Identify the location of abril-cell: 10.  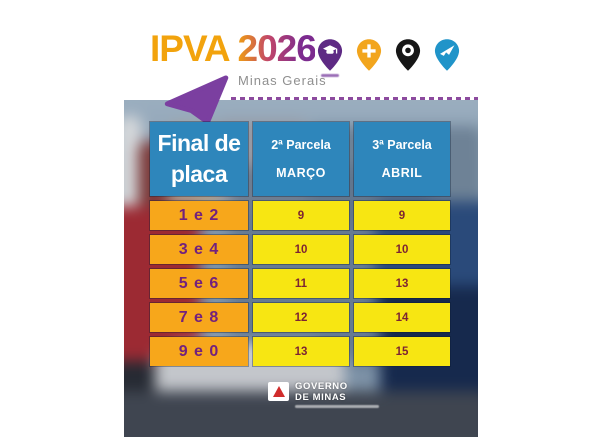
(402, 249).